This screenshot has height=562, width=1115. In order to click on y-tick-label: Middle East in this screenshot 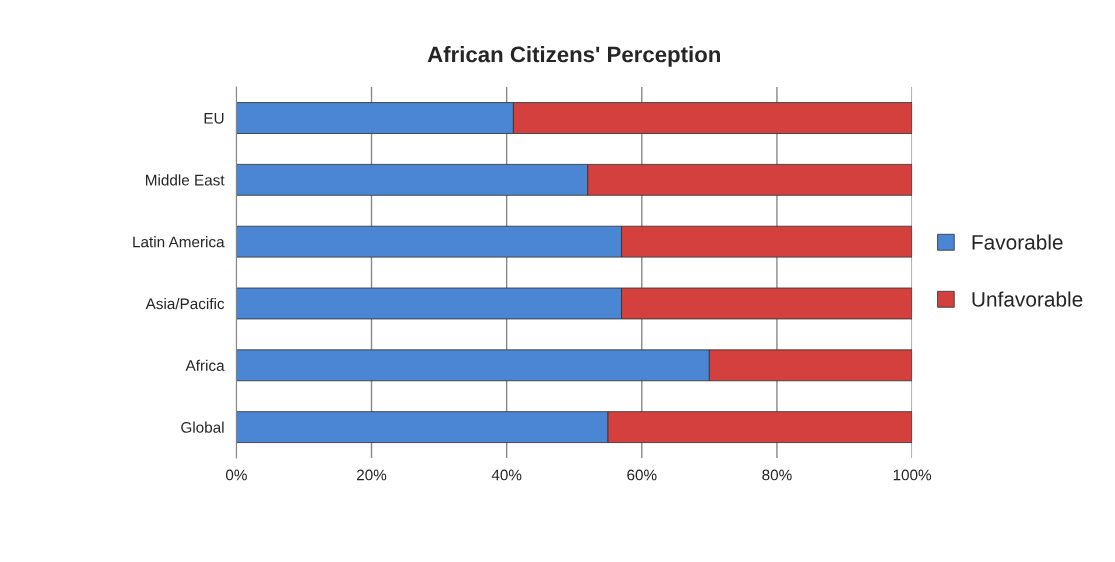, I will do `click(185, 180)`.